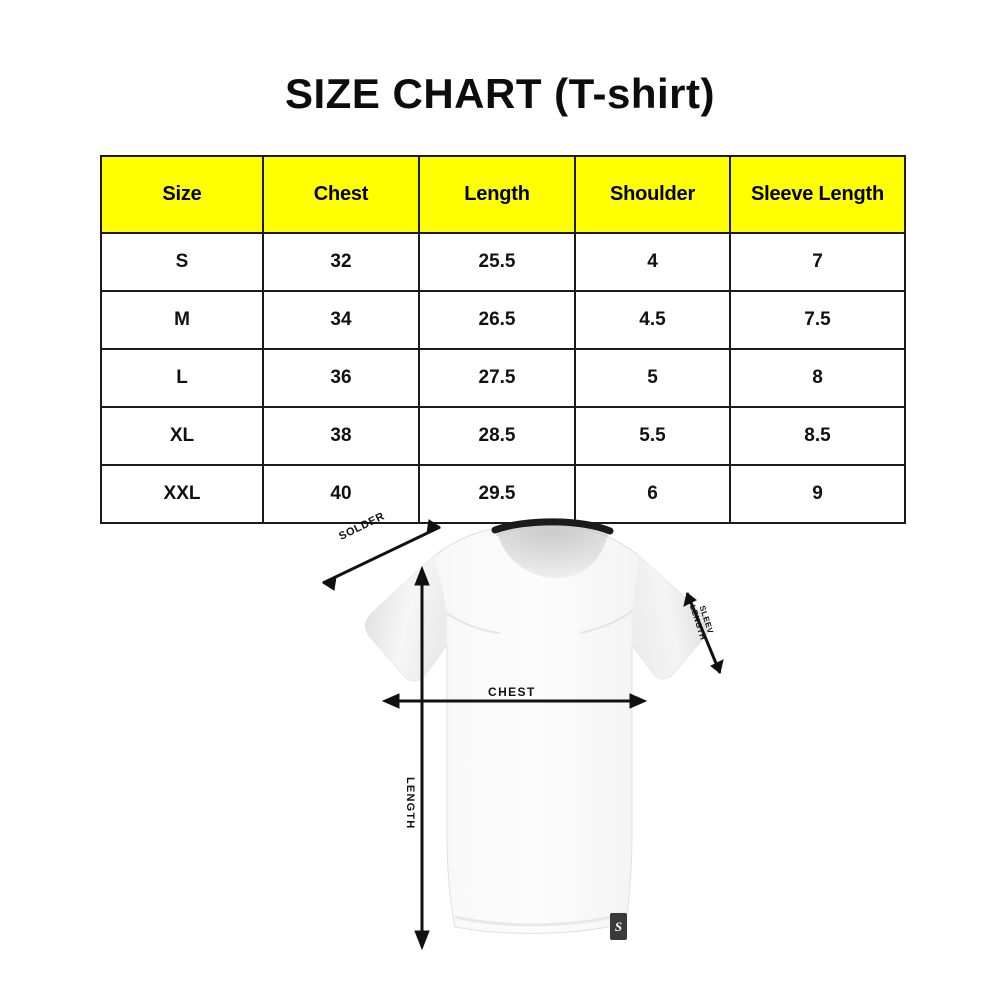  I want to click on cell-size: XXL, so click(182, 494).